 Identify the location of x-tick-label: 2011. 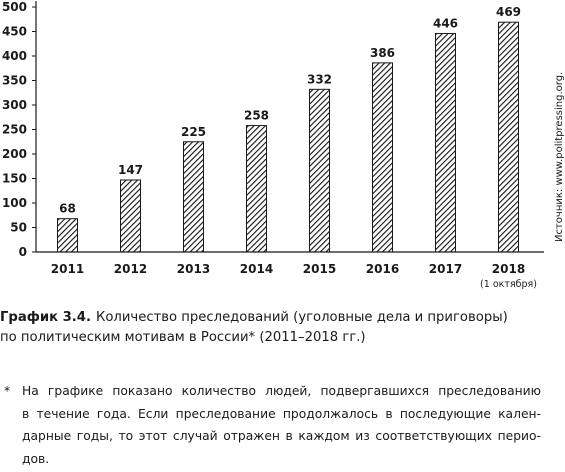
(67, 269).